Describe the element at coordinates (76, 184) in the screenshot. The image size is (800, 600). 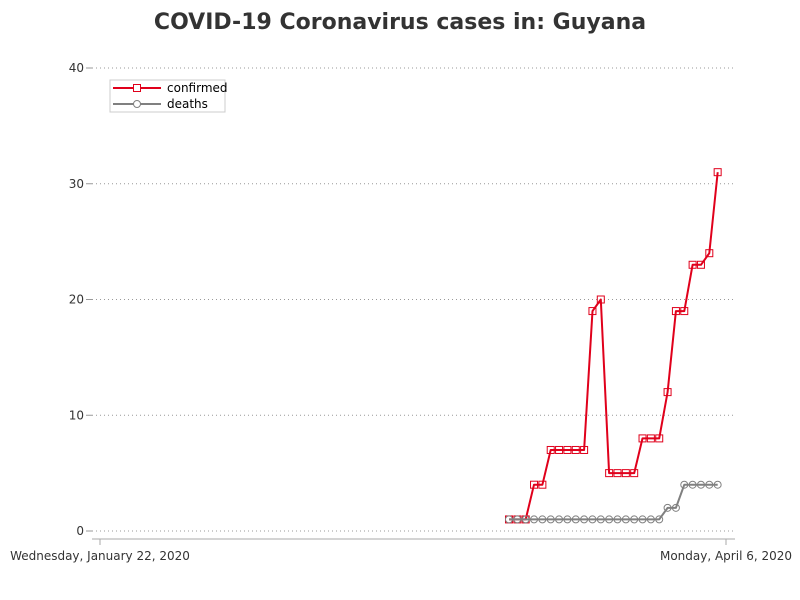
I see `y-tick-label: 30` at that location.